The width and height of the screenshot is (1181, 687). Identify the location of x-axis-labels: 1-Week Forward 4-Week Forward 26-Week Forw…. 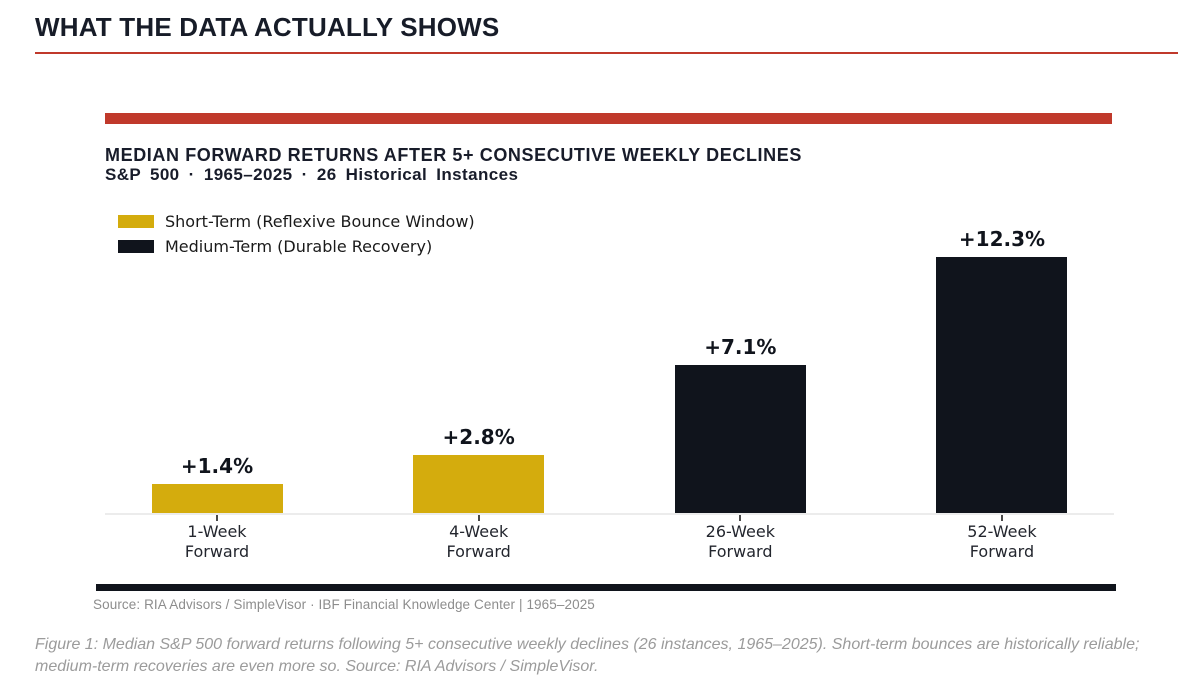
(609, 543).